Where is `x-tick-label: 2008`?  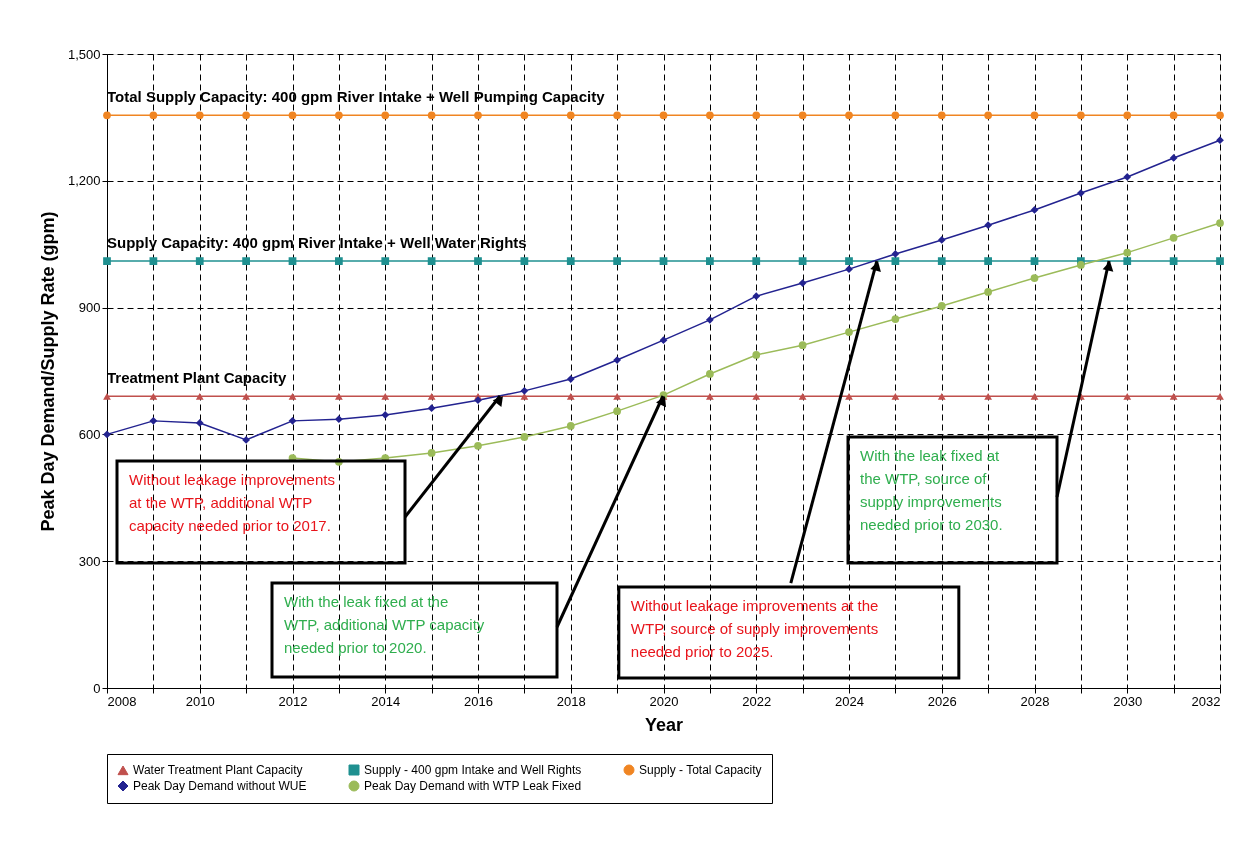 x-tick-label: 2008 is located at coordinates (122, 701).